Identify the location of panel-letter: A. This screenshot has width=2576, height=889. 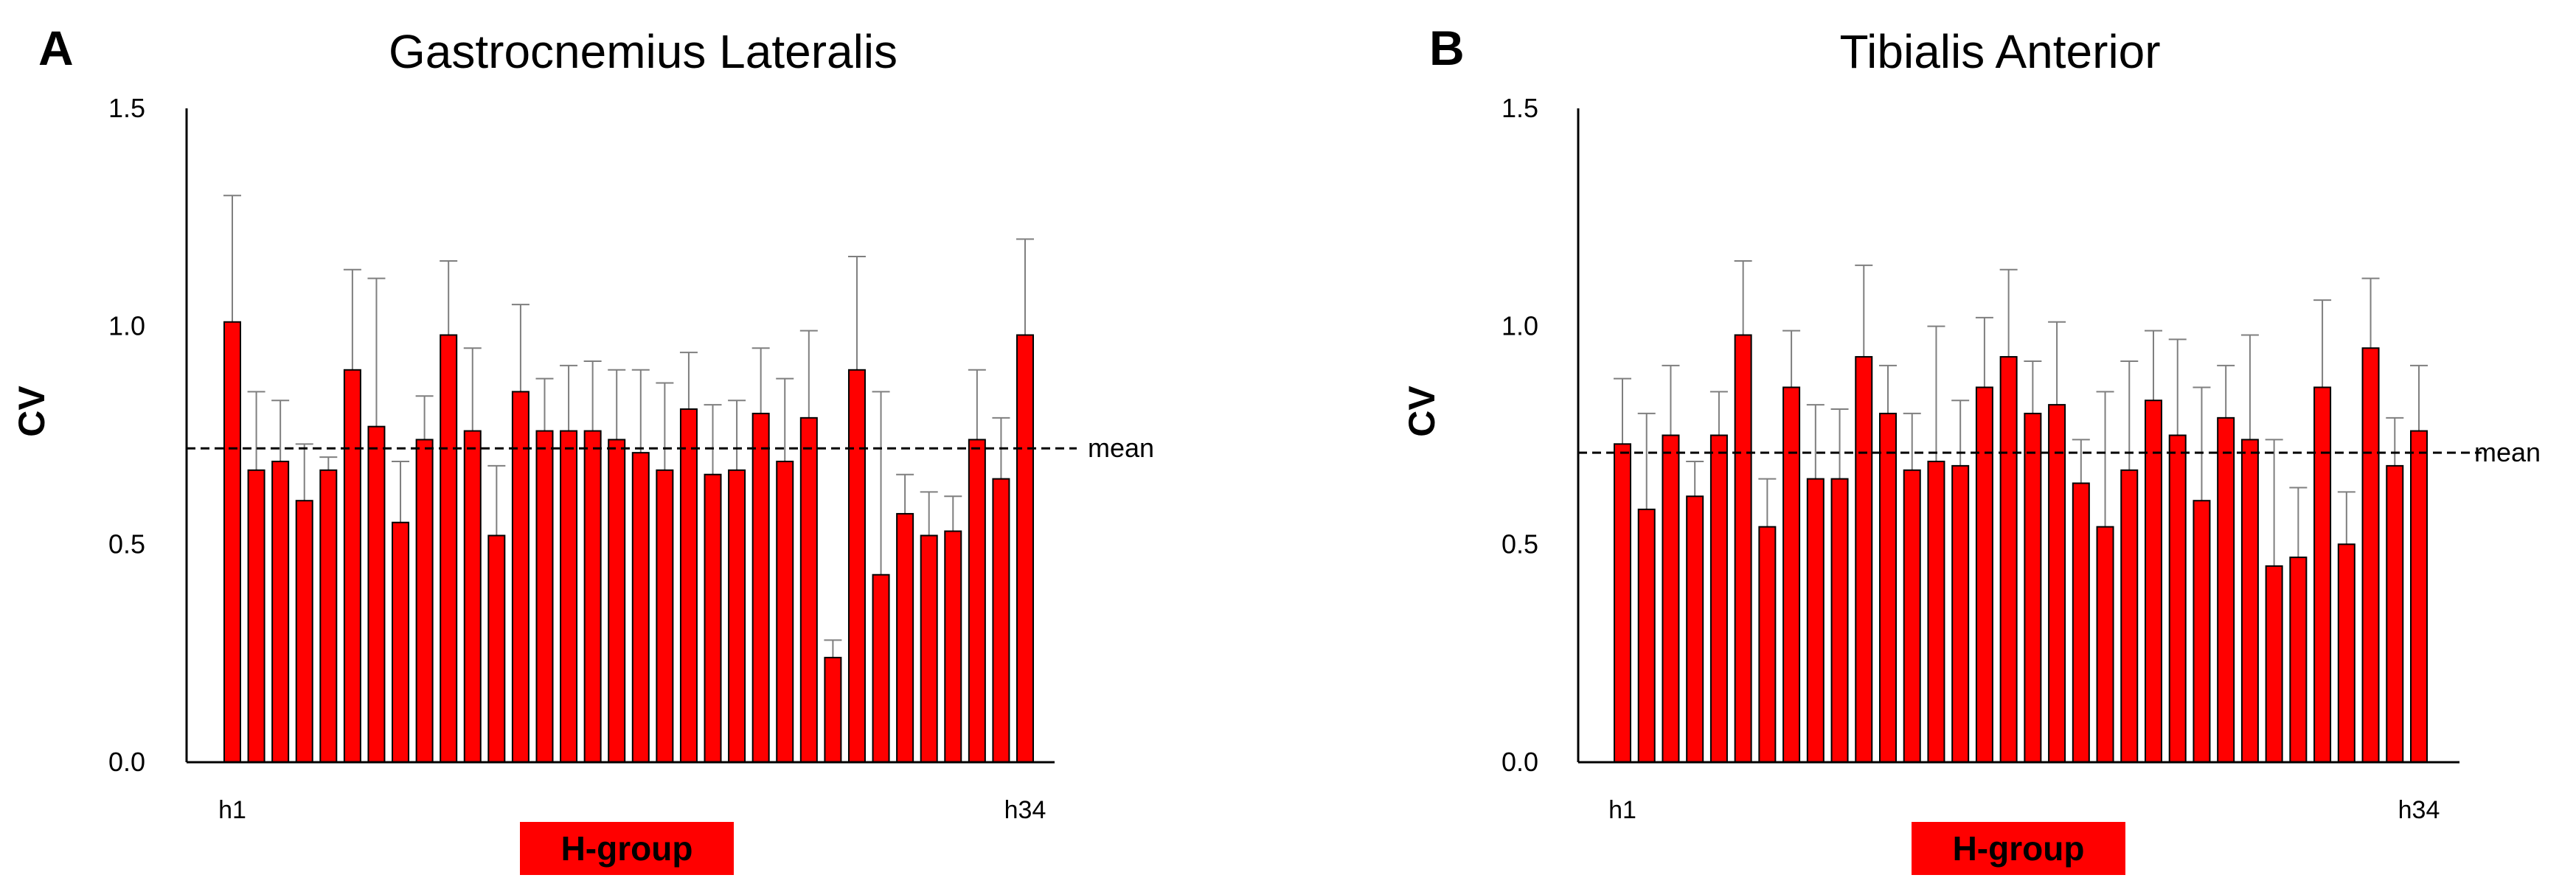
(56, 48).